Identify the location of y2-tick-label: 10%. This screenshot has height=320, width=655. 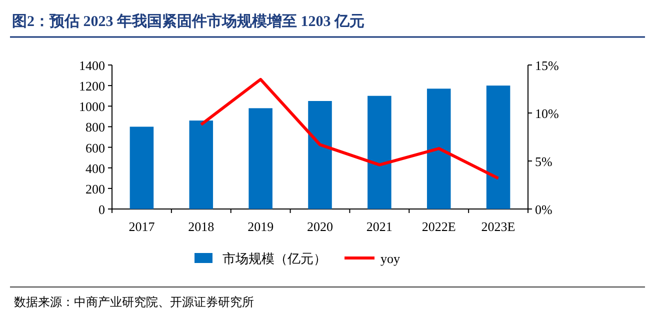
(547, 113).